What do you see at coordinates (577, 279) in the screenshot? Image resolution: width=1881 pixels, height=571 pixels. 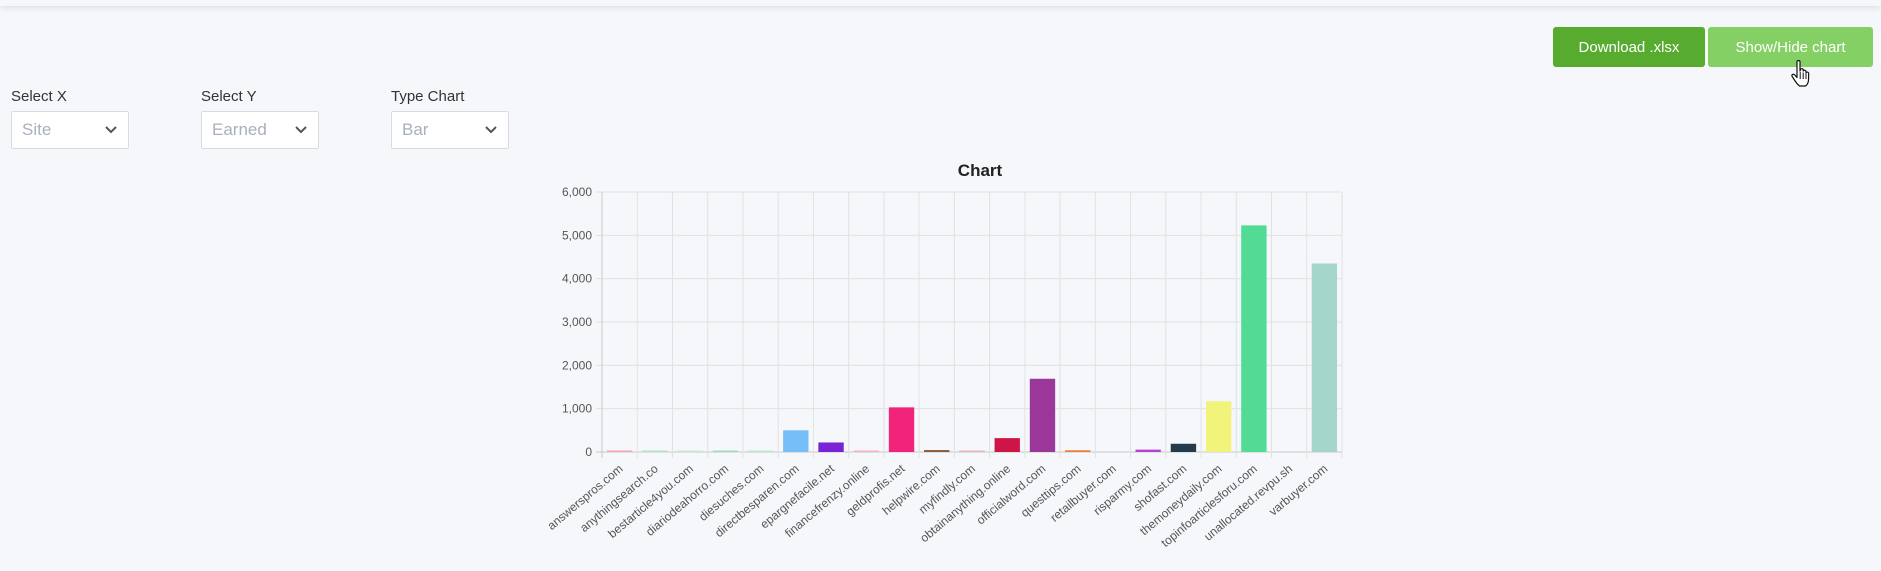 I see `y-tick-label: 4,000` at bounding box center [577, 279].